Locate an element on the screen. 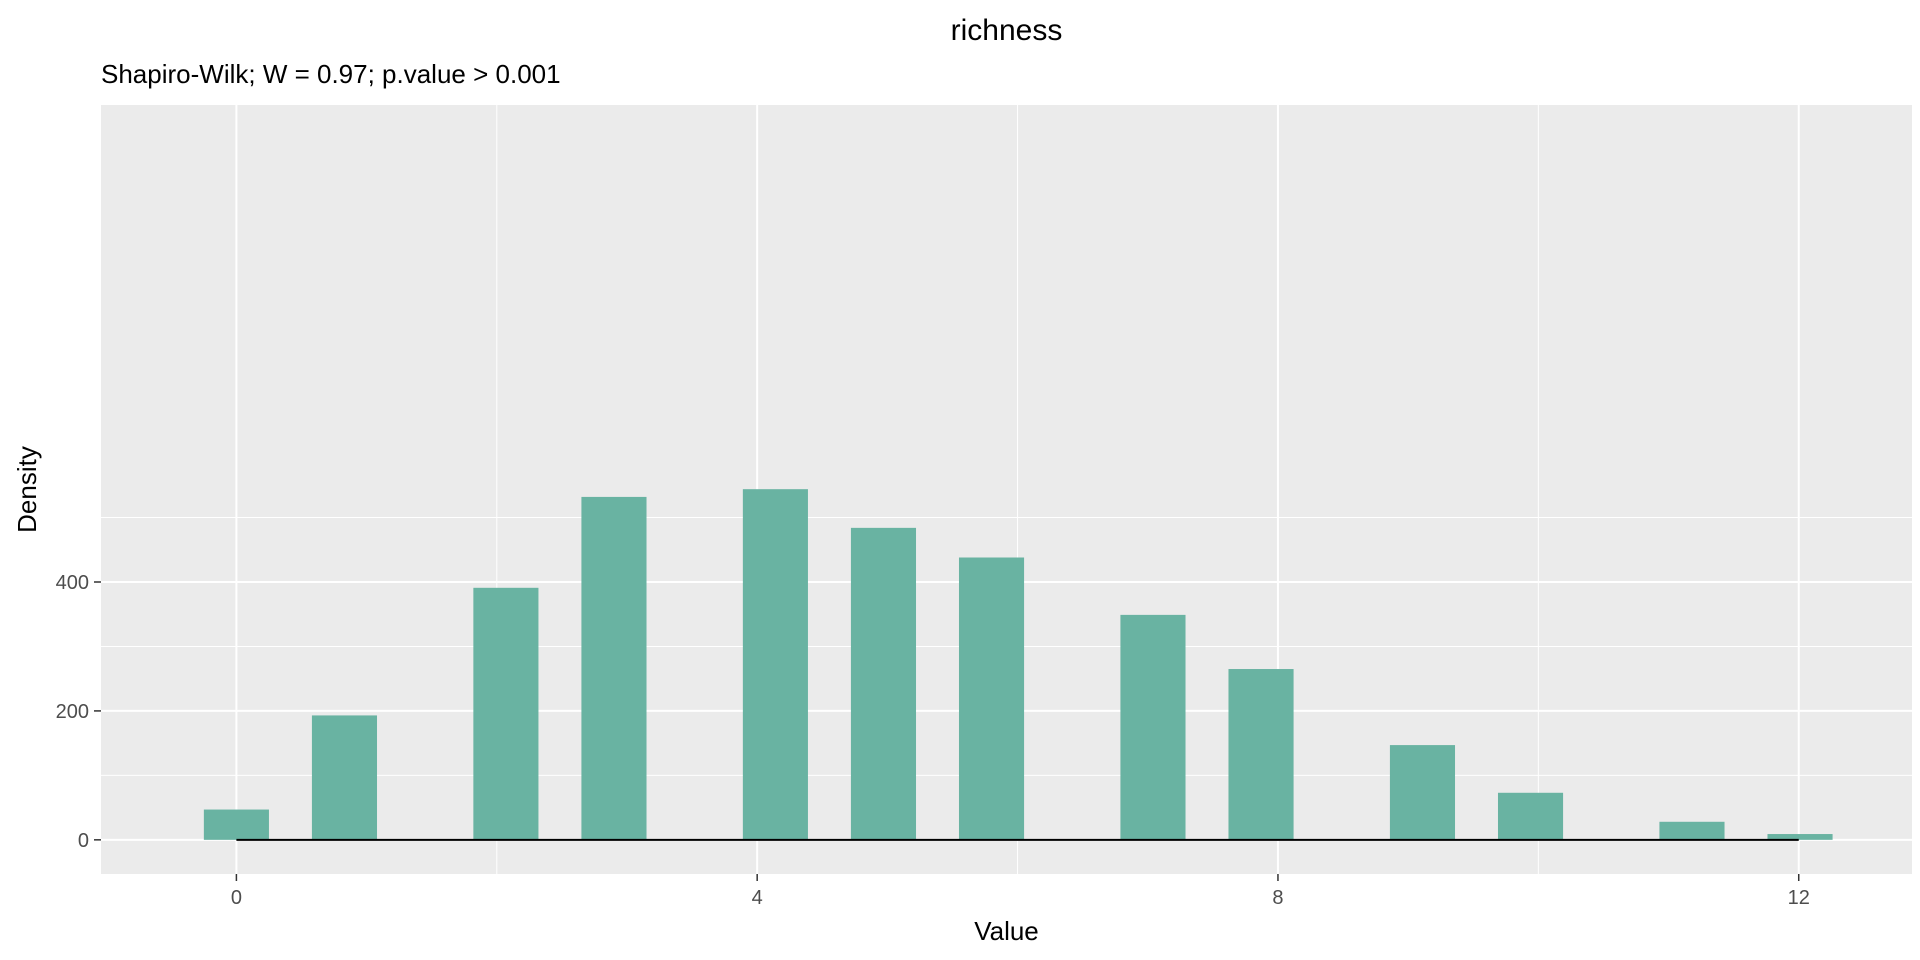 This screenshot has height=960, width=1920. x-tick-label: 0 is located at coordinates (236, 898).